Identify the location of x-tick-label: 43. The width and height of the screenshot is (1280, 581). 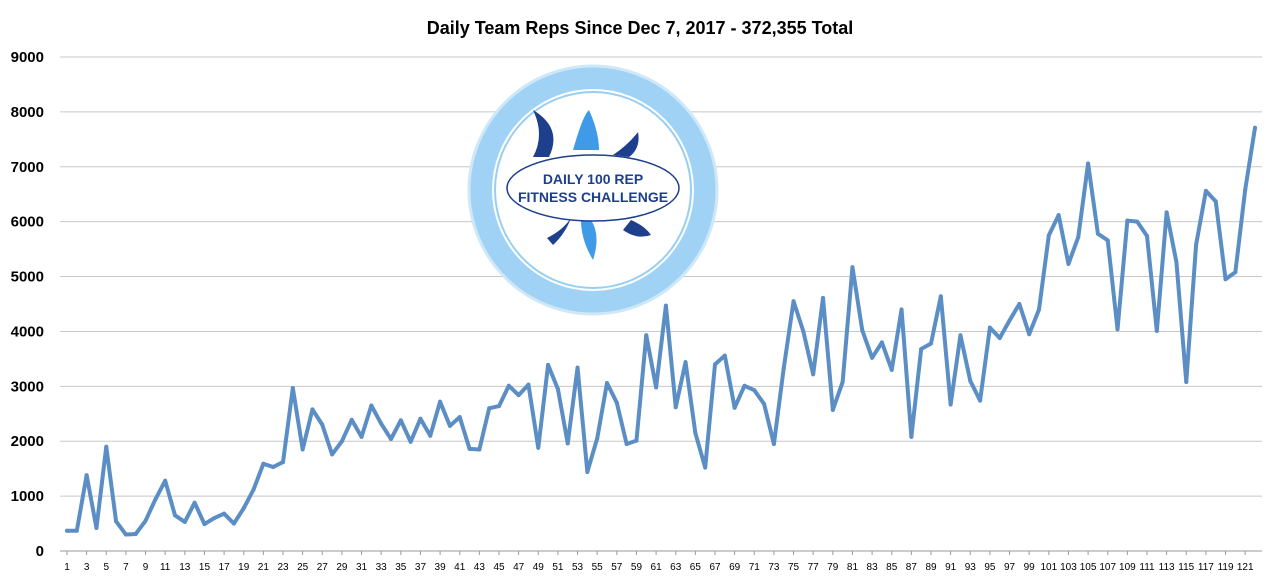
(480, 567).